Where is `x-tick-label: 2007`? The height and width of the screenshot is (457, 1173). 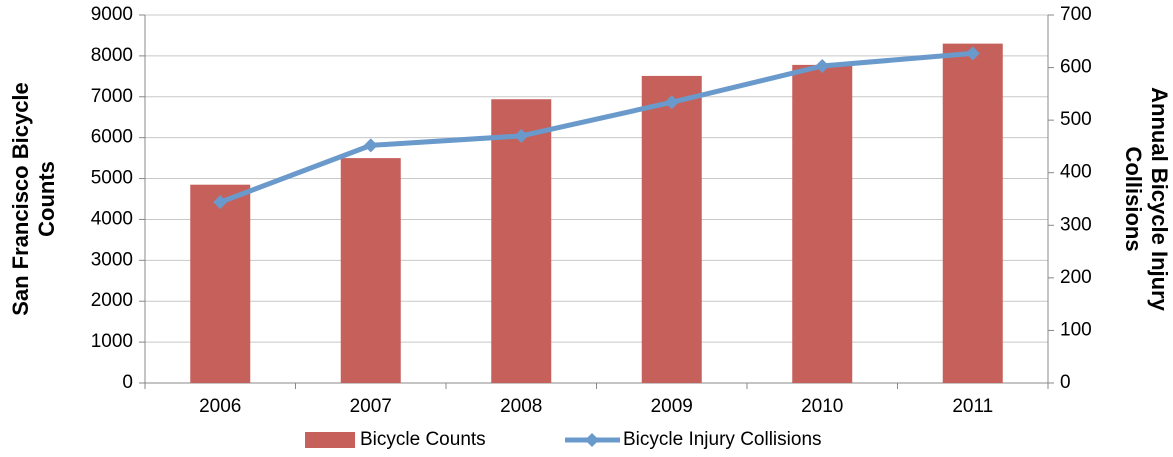 x-tick-label: 2007 is located at coordinates (371, 406).